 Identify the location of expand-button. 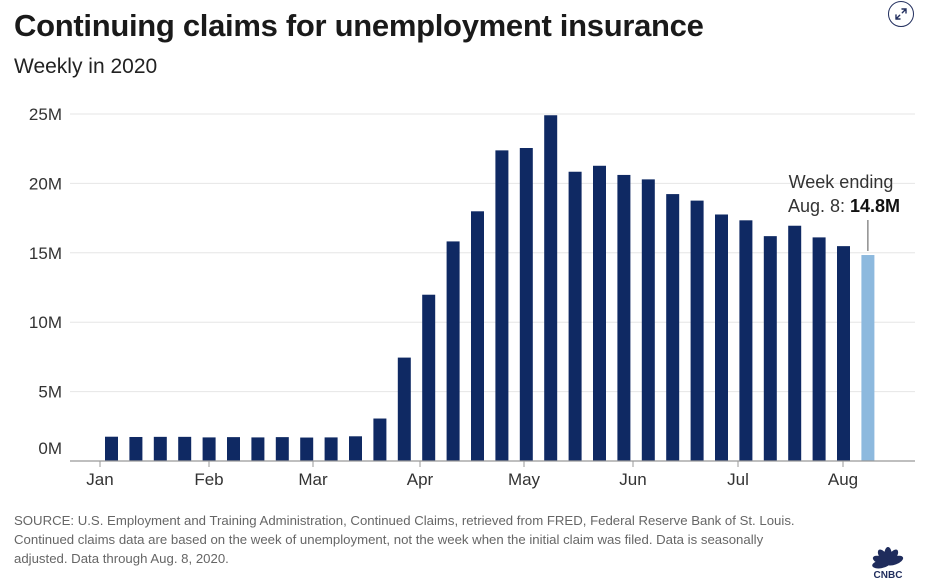
(901, 14).